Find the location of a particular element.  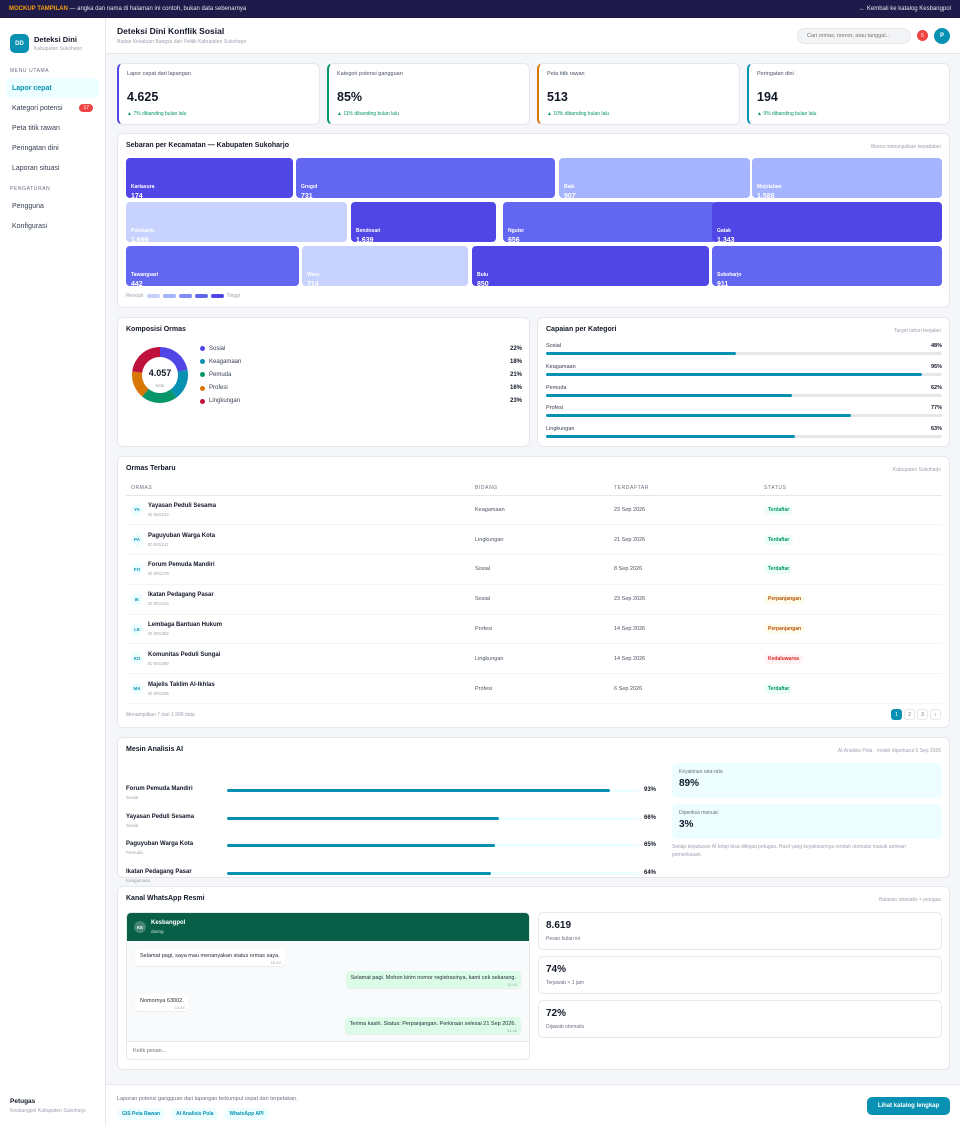

achievement-row: Lingkungan 63% is located at coordinates (744, 432).